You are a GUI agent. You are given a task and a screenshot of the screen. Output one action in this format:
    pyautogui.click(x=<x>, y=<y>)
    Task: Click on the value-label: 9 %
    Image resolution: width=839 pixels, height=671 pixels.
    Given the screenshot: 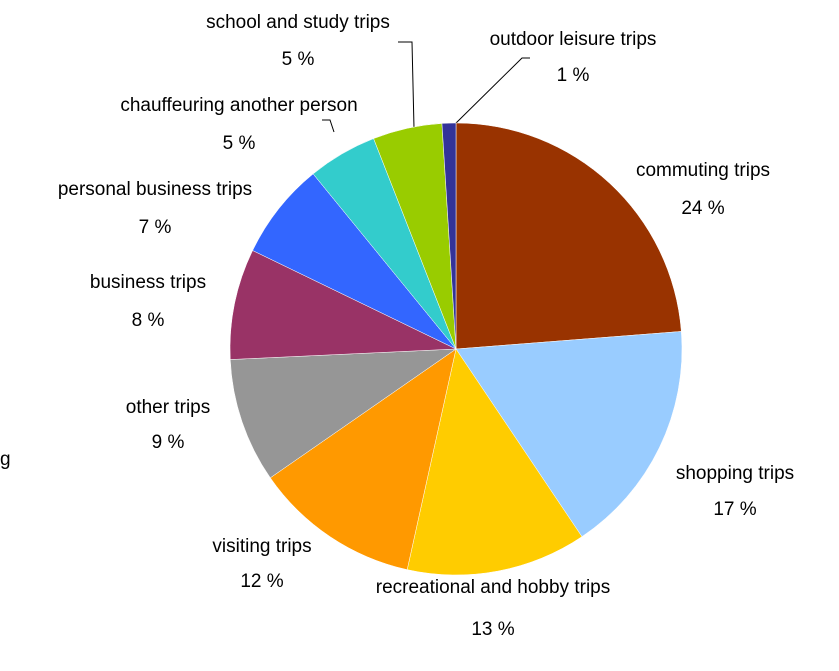 What is the action you would take?
    pyautogui.click(x=168, y=442)
    